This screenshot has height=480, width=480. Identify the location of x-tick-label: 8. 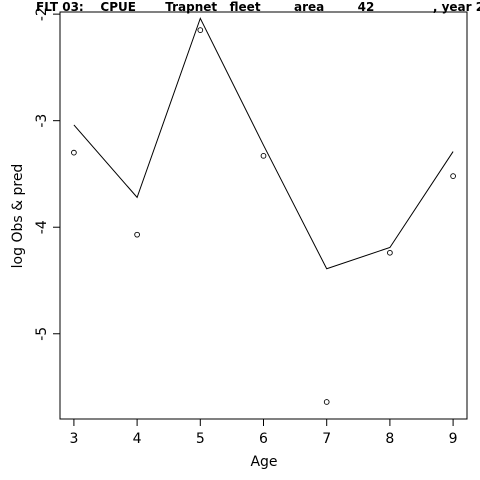
(389, 439).